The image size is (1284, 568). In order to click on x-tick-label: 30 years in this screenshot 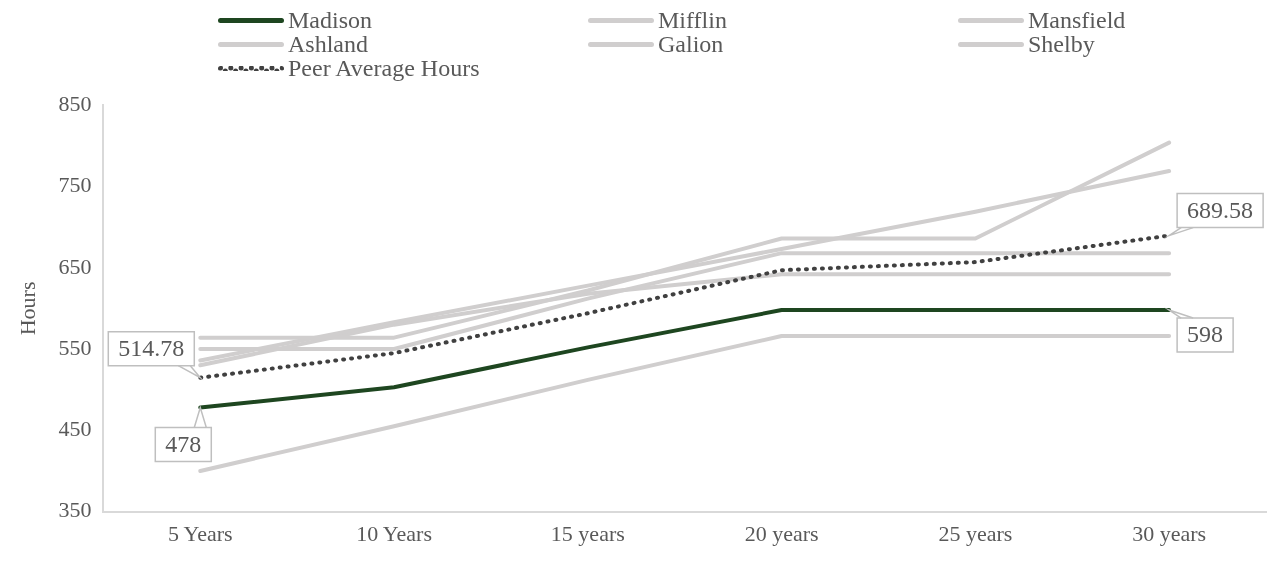, I will do `click(1169, 533)`.